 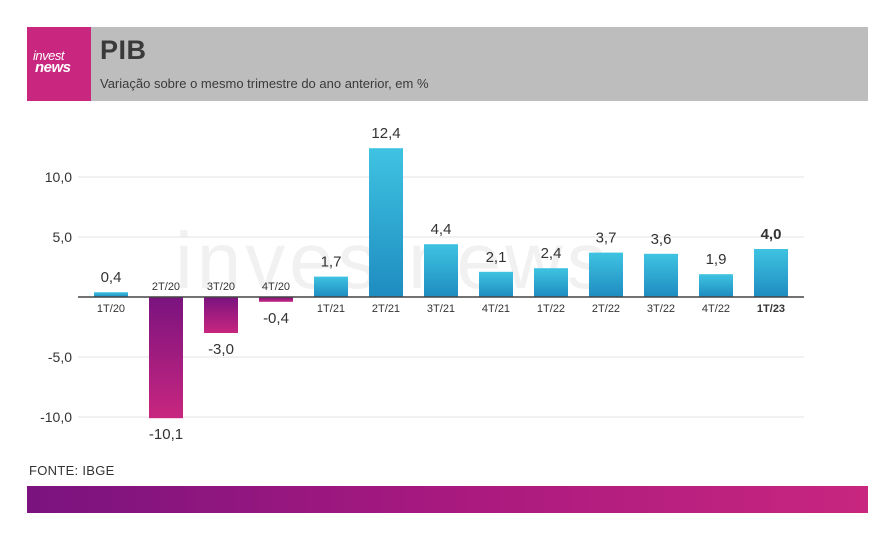 I want to click on x-tick-label: 2T/20, so click(x=166, y=287).